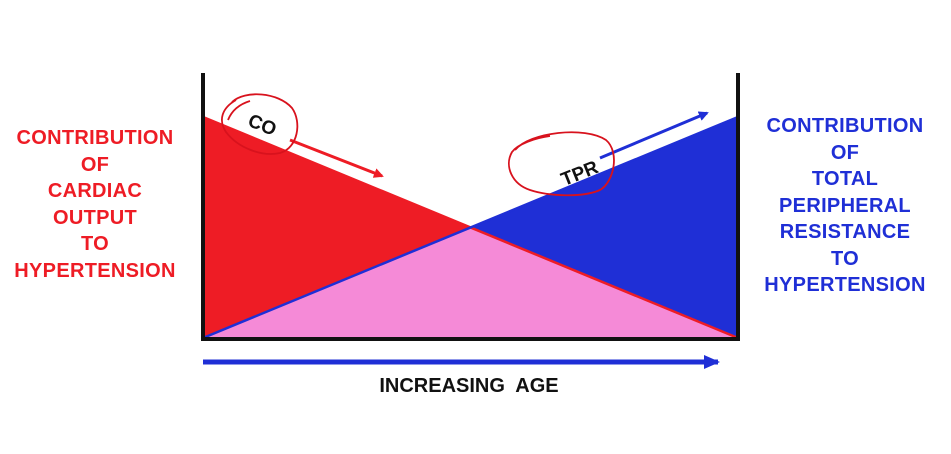  I want to click on tpr-trend-arrow, so click(654, 135).